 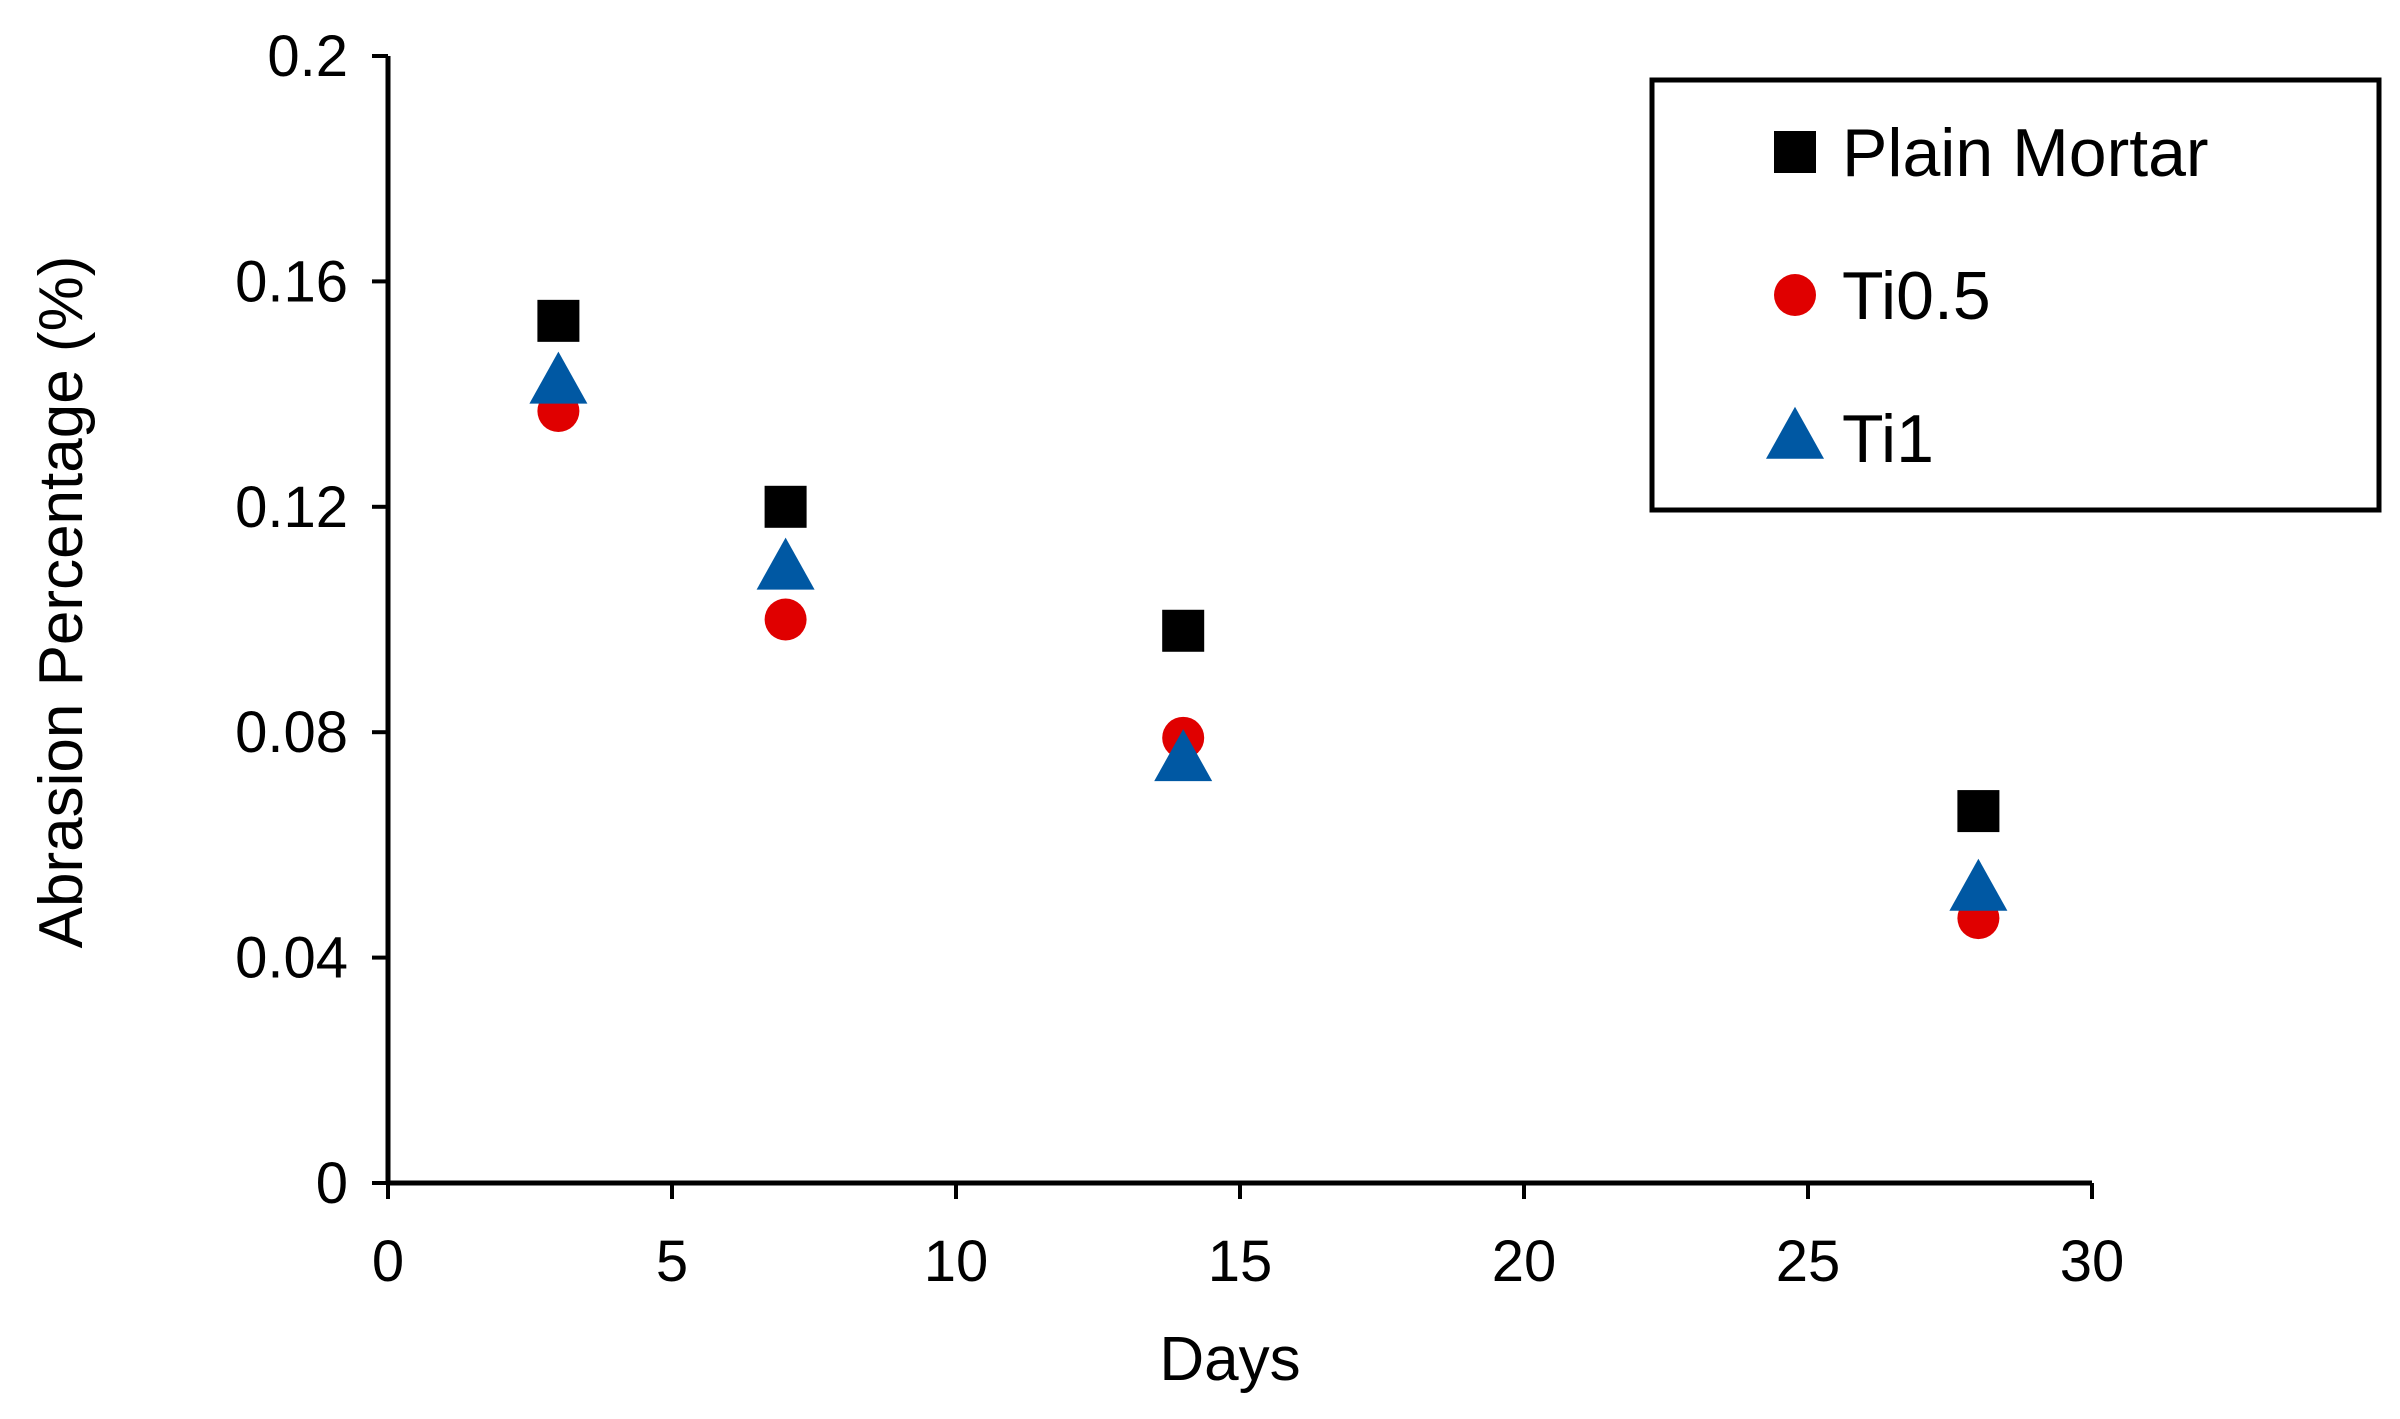 I want to click on y-tick-label: 0.16, so click(x=291, y=281).